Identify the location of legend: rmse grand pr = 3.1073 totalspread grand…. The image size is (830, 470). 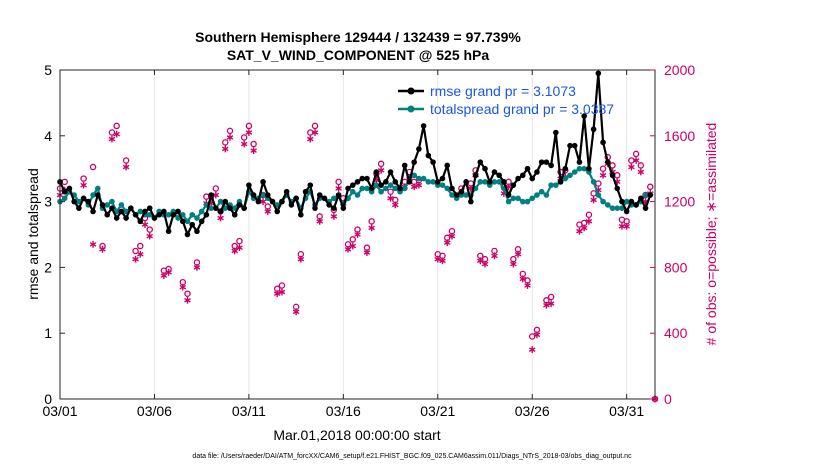
(506, 100).